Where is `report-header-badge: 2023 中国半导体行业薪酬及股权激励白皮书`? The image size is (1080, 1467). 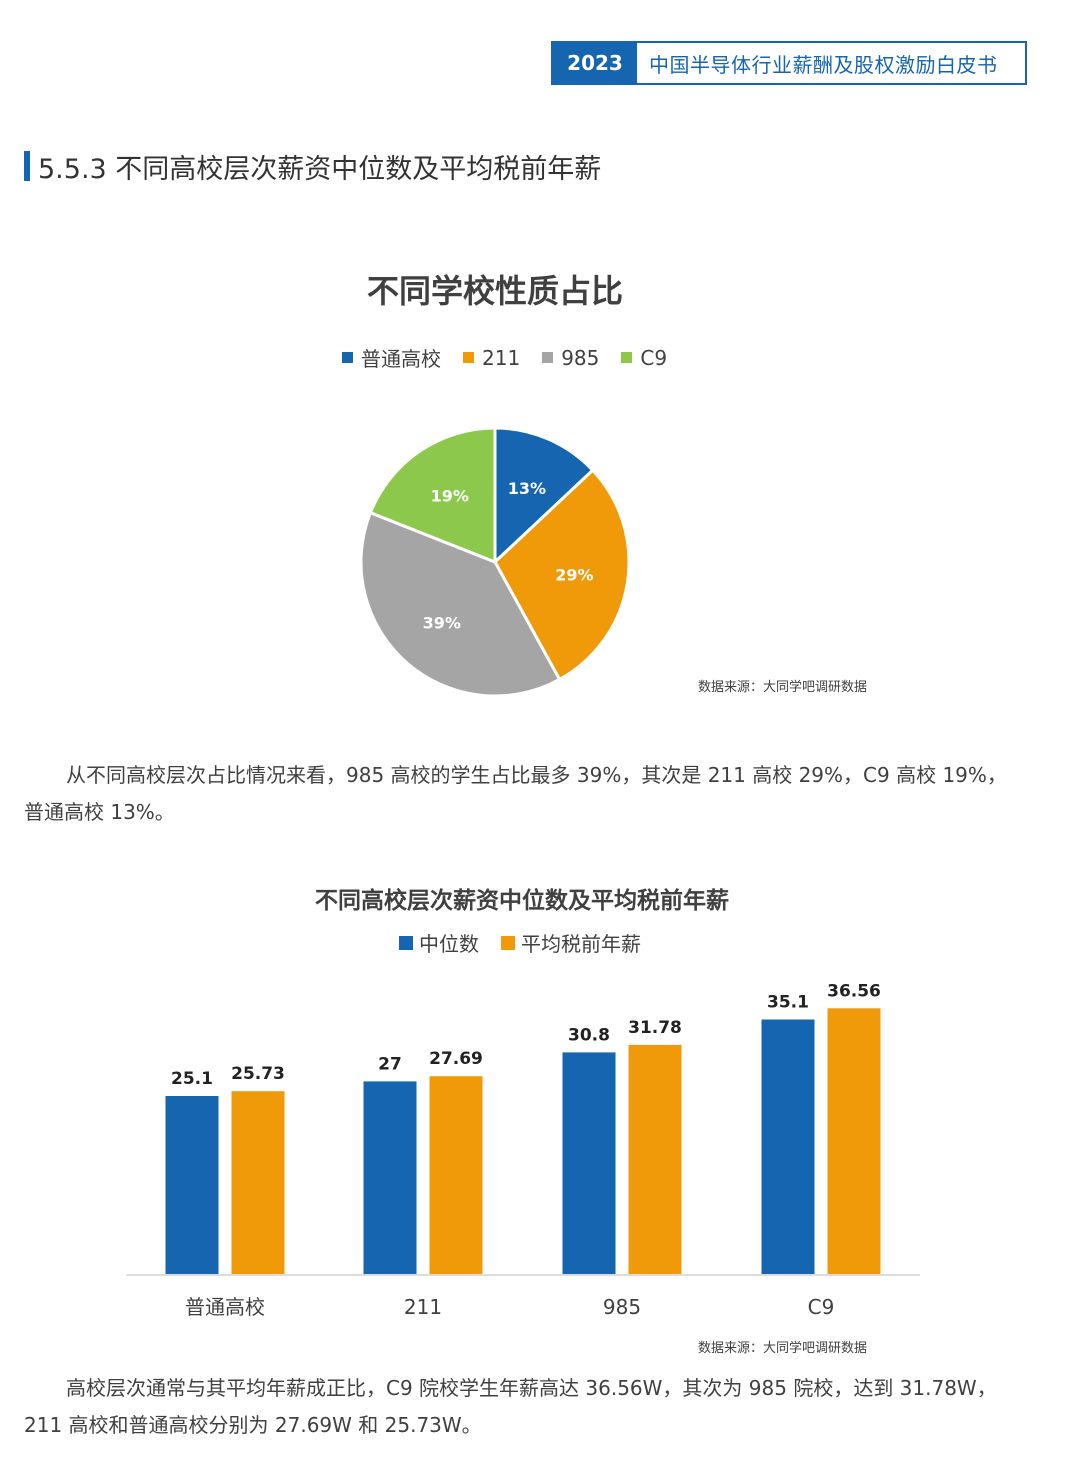 report-header-badge: 2023 中国半导体行业薪酬及股权激励白皮书 is located at coordinates (789, 63).